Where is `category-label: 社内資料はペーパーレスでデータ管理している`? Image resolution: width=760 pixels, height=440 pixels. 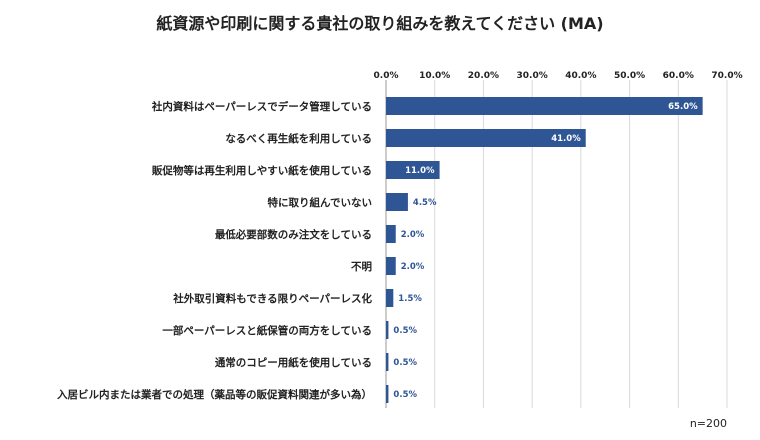 category-label: 社内資料はペーパーレスでデータ管理している is located at coordinates (261, 106).